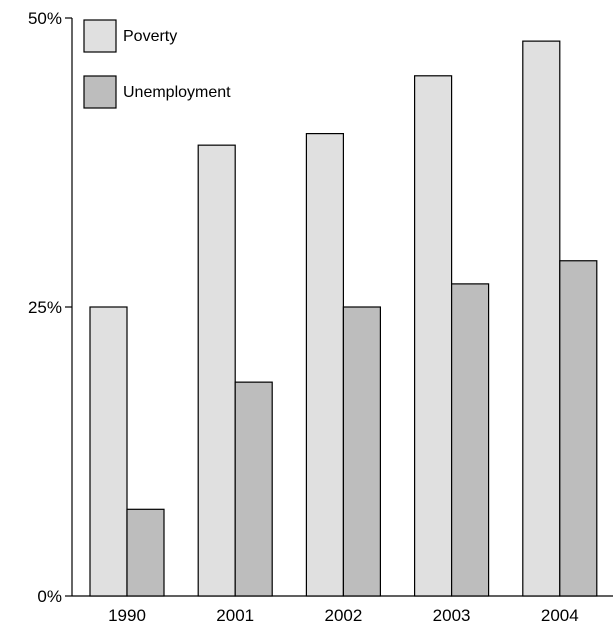  I want to click on bar-poverty-2001, so click(216, 370).